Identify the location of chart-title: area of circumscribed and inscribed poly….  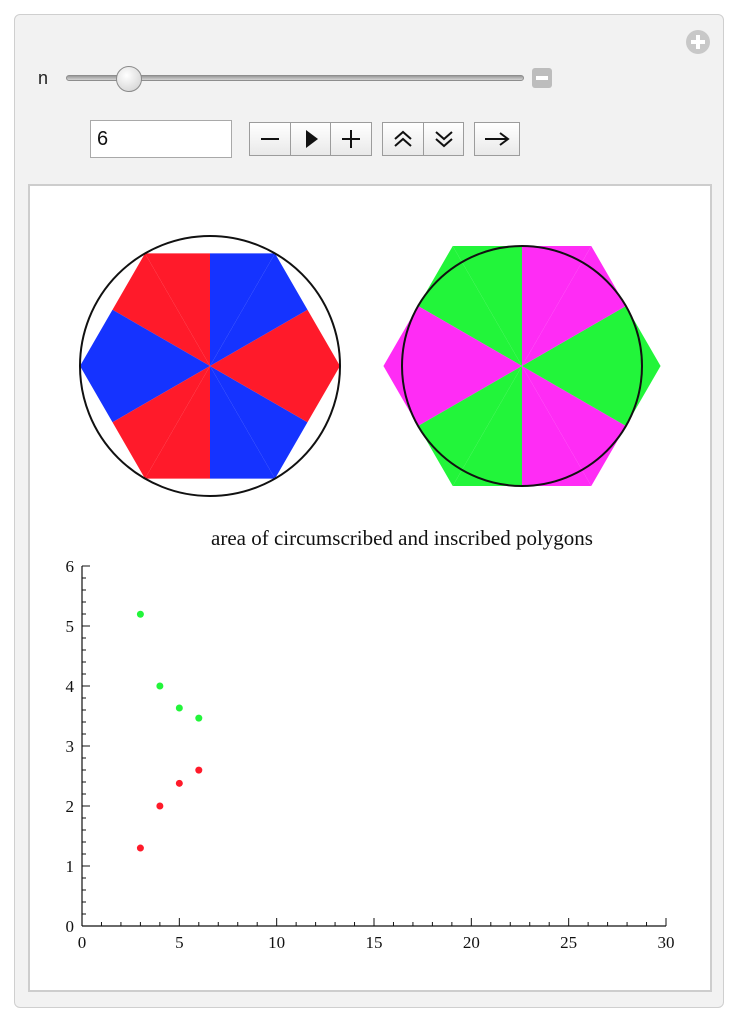
(402, 538).